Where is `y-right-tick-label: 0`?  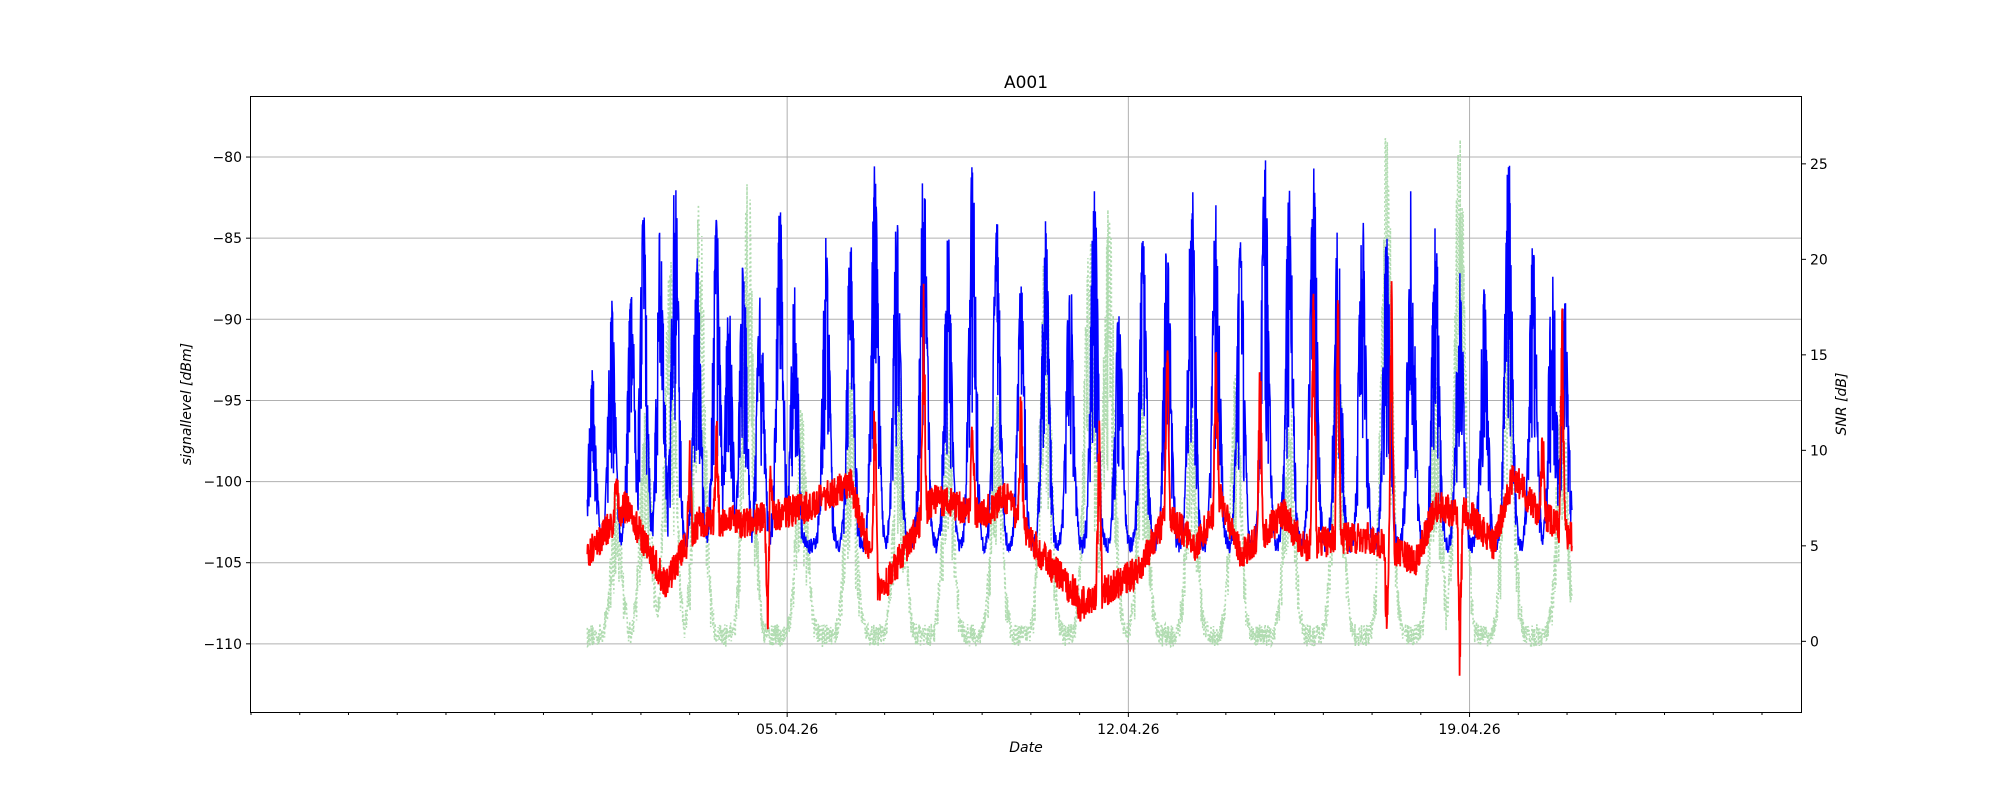 y-right-tick-label: 0 is located at coordinates (1814, 642).